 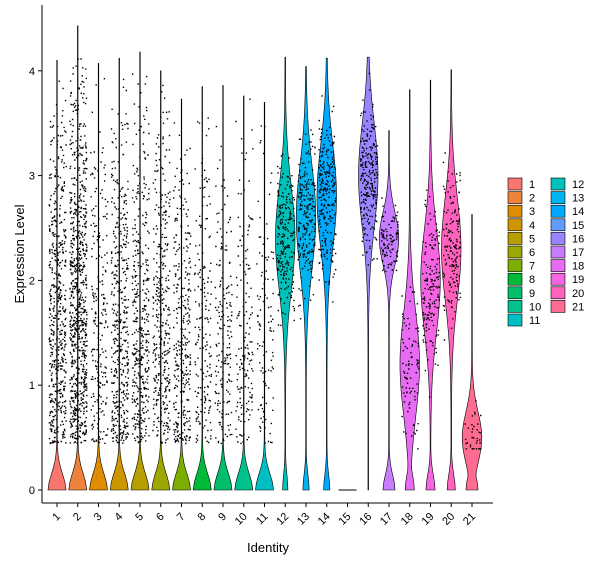 What do you see at coordinates (32, 491) in the screenshot?
I see `y-tick-label: 0` at bounding box center [32, 491].